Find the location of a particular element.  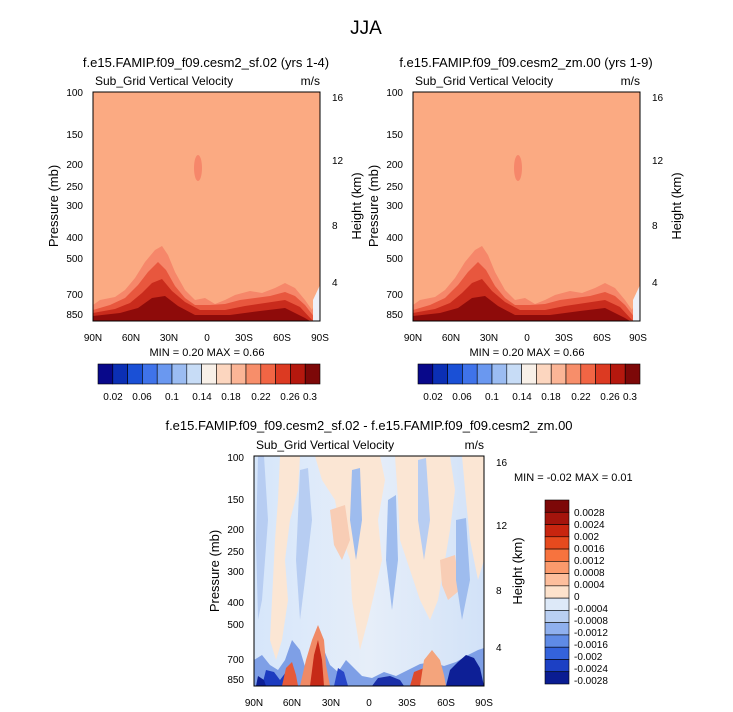

p1-ytick-200: 200 is located at coordinates (74, 165).